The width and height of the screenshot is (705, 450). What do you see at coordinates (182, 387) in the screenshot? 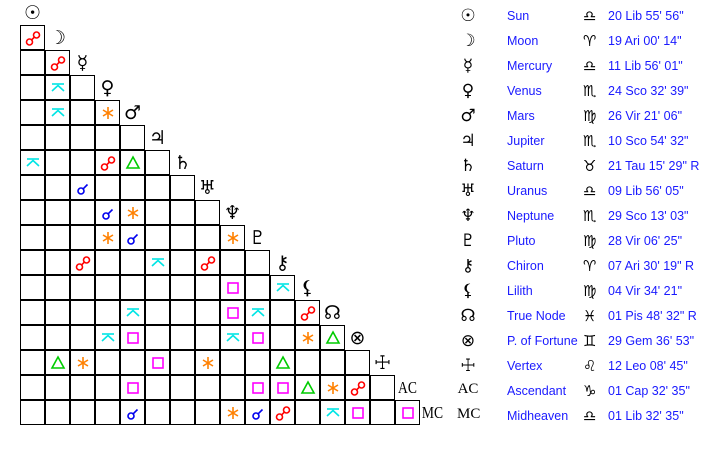
I see `aspect-cell-ascendant-saturn` at bounding box center [182, 387].